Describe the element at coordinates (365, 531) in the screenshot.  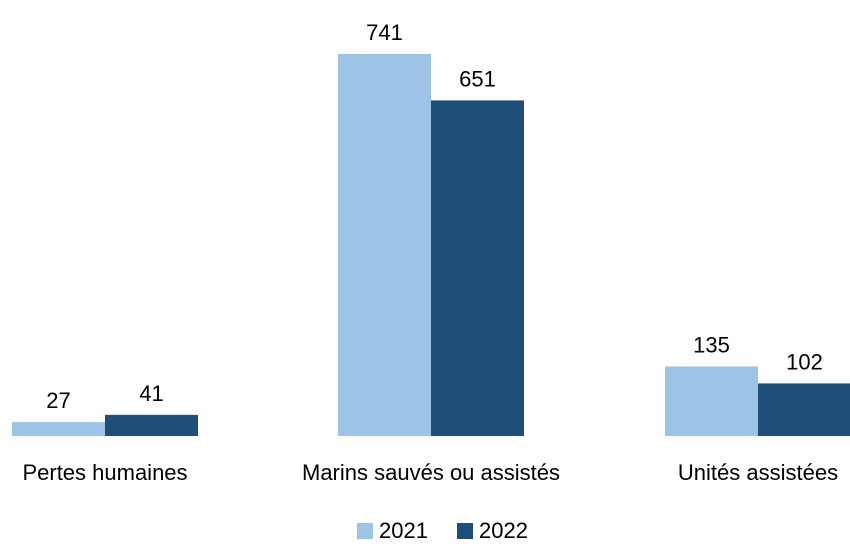
I see `legend-swatch-2021` at that location.